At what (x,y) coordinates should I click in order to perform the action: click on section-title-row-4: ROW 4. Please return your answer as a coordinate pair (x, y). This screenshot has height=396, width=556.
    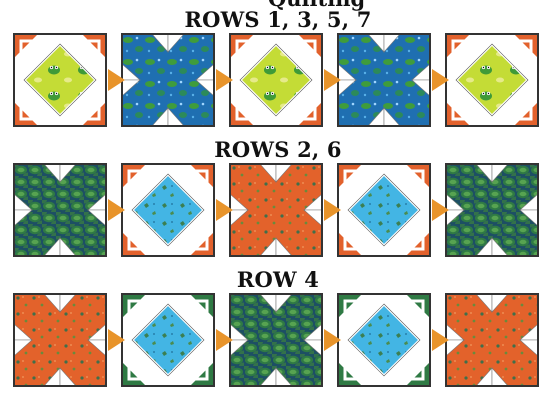
    Looking at the image, I should click on (278, 279).